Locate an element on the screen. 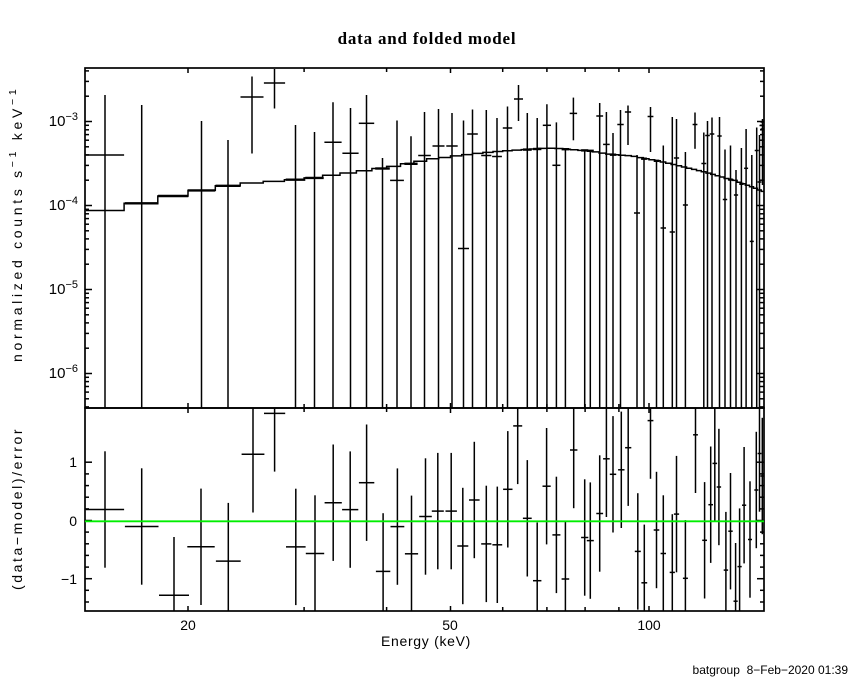 The image size is (850, 680). svg-text: 0 is located at coordinates (73, 521).